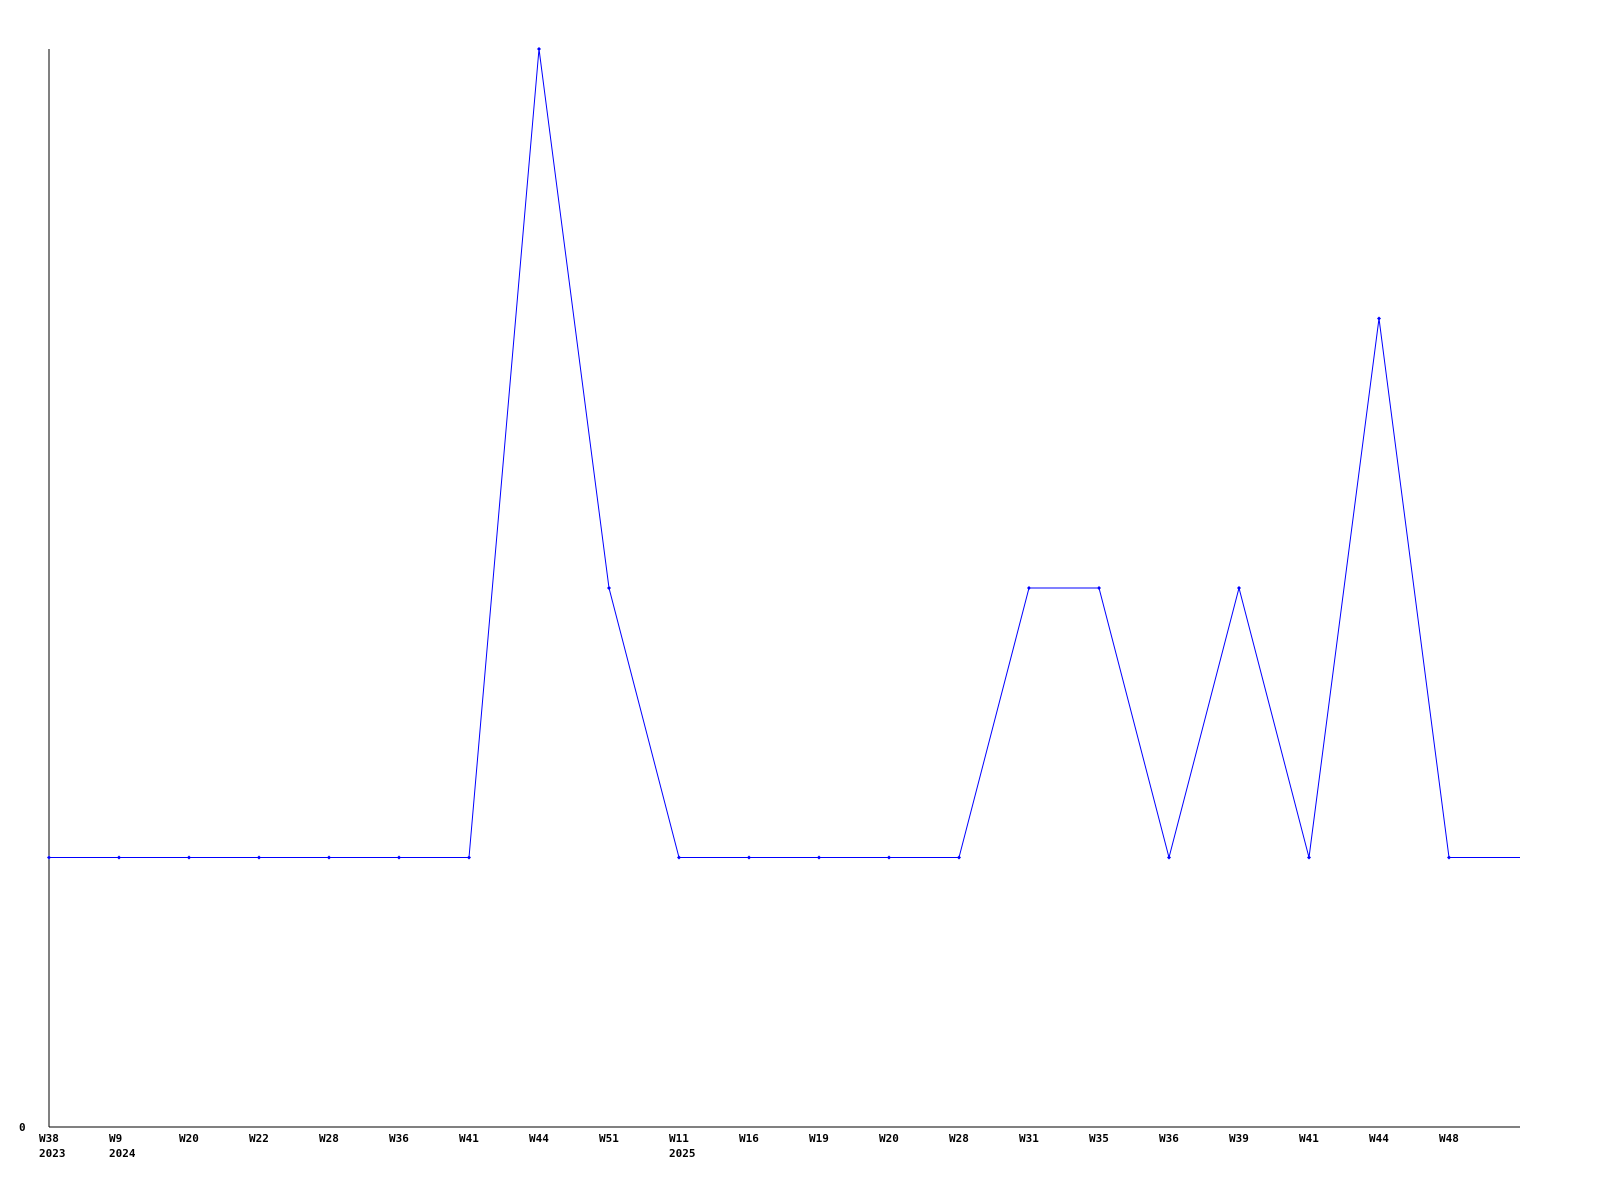 Image resolution: width=1600 pixels, height=1200 pixels. I want to click on x-tick-label: W31, so click(1029, 1138).